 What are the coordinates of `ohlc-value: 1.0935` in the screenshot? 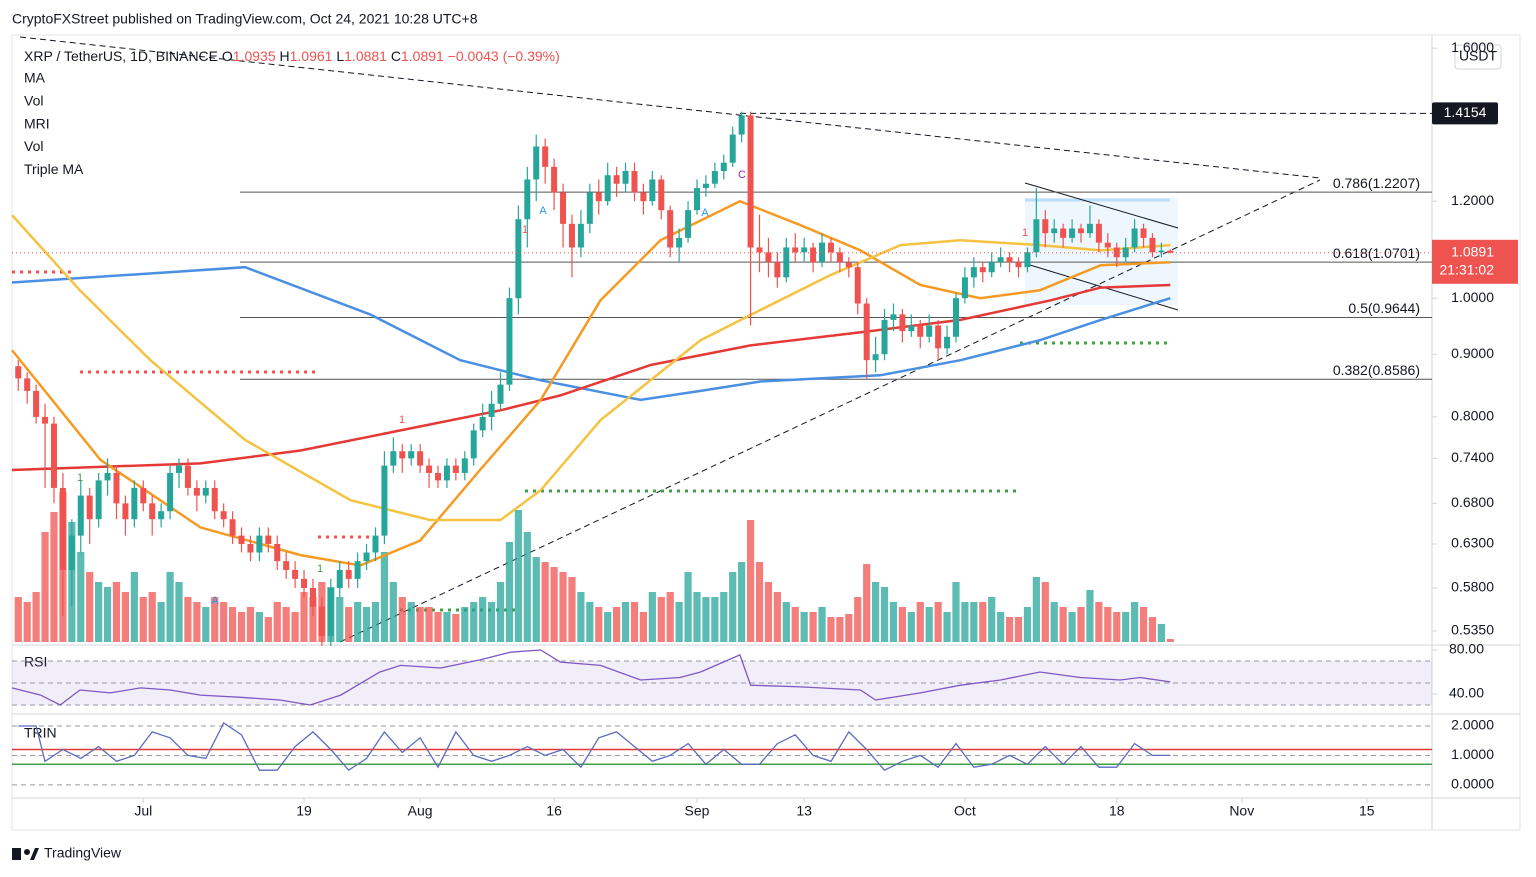 It's located at (254, 56).